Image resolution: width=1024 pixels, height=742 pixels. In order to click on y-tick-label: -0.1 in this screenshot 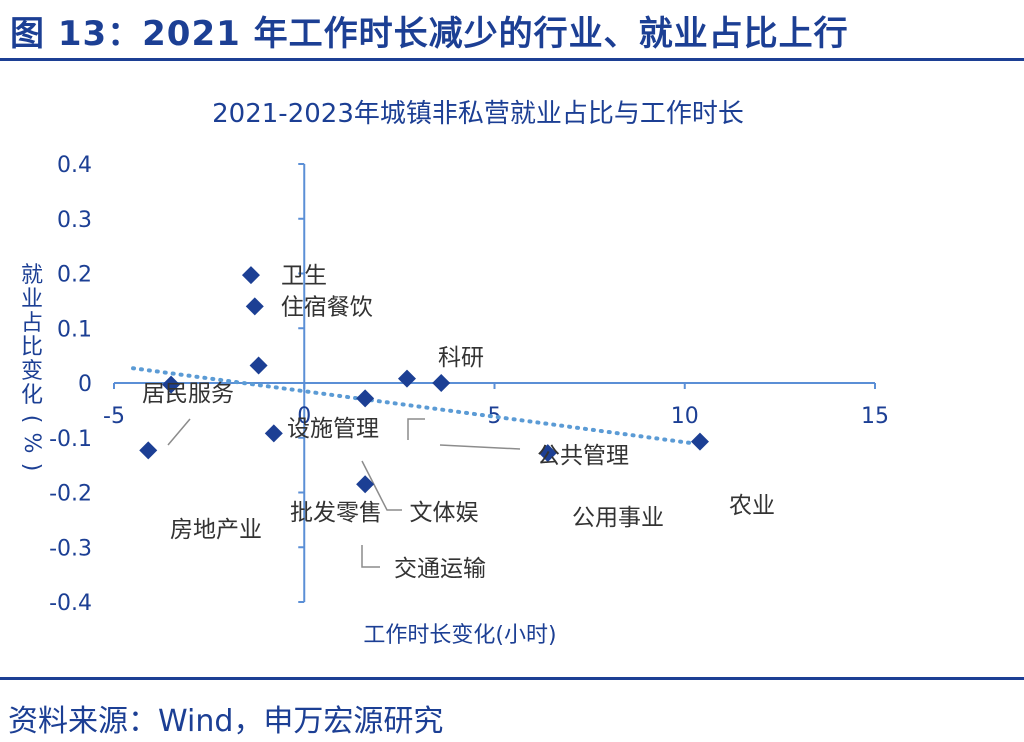, I will do `click(70, 439)`.